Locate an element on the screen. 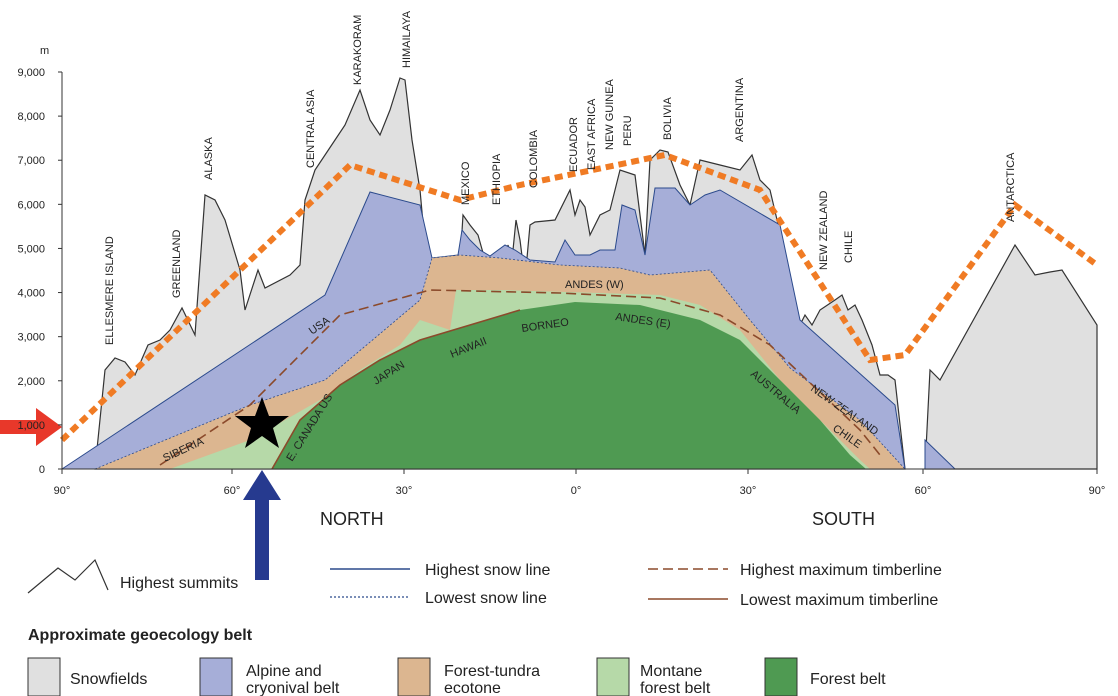 The height and width of the screenshot is (696, 1118). region-label: ETHIOPIA is located at coordinates (497, 179).